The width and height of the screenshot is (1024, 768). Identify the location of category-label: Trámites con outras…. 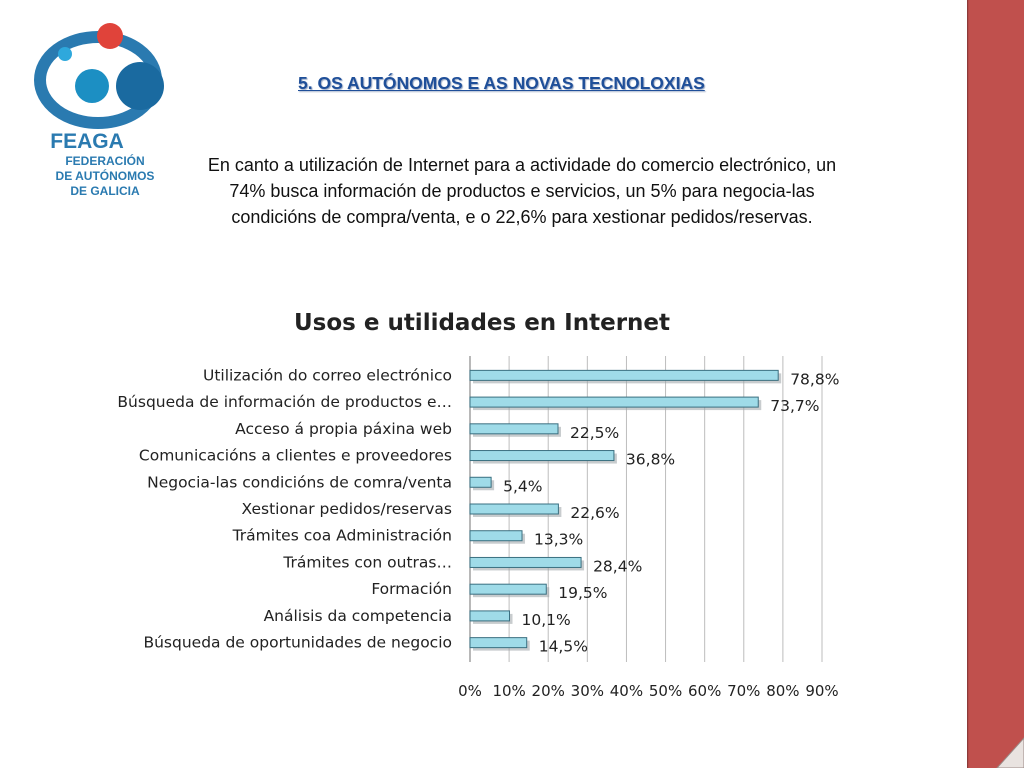
(367, 562).